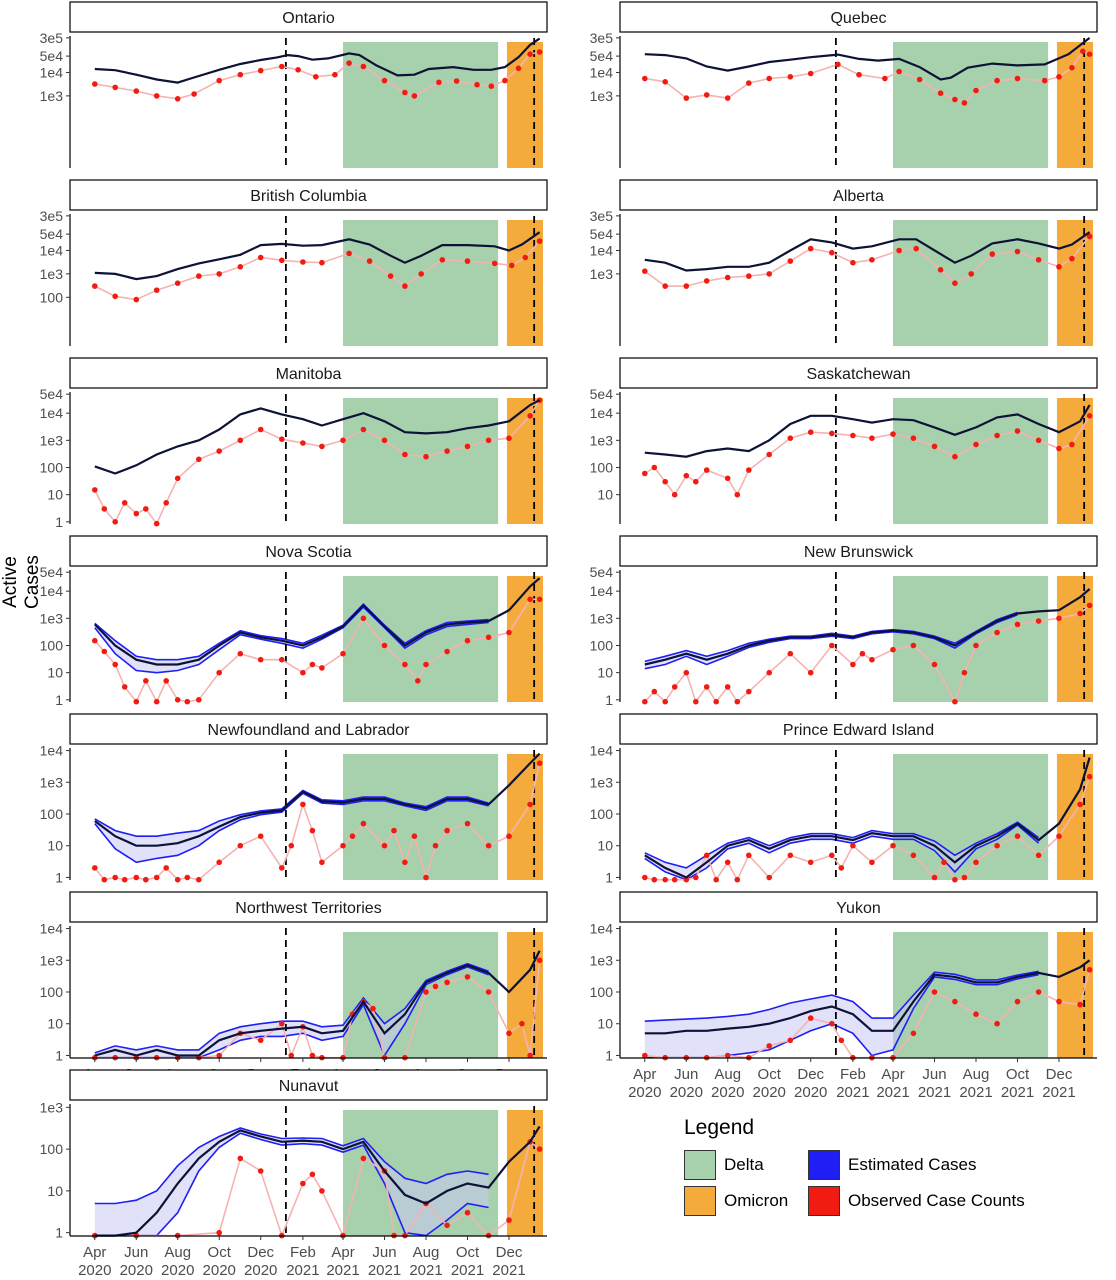  Describe the element at coordinates (858, 374) in the screenshot. I see `panel-title: Saskatchewan` at that location.